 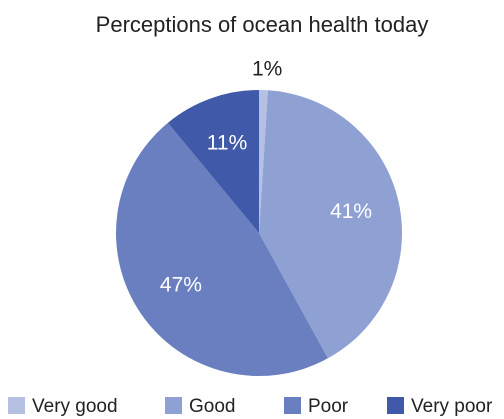 What do you see at coordinates (181, 285) in the screenshot?
I see `data-label: 47%` at bounding box center [181, 285].